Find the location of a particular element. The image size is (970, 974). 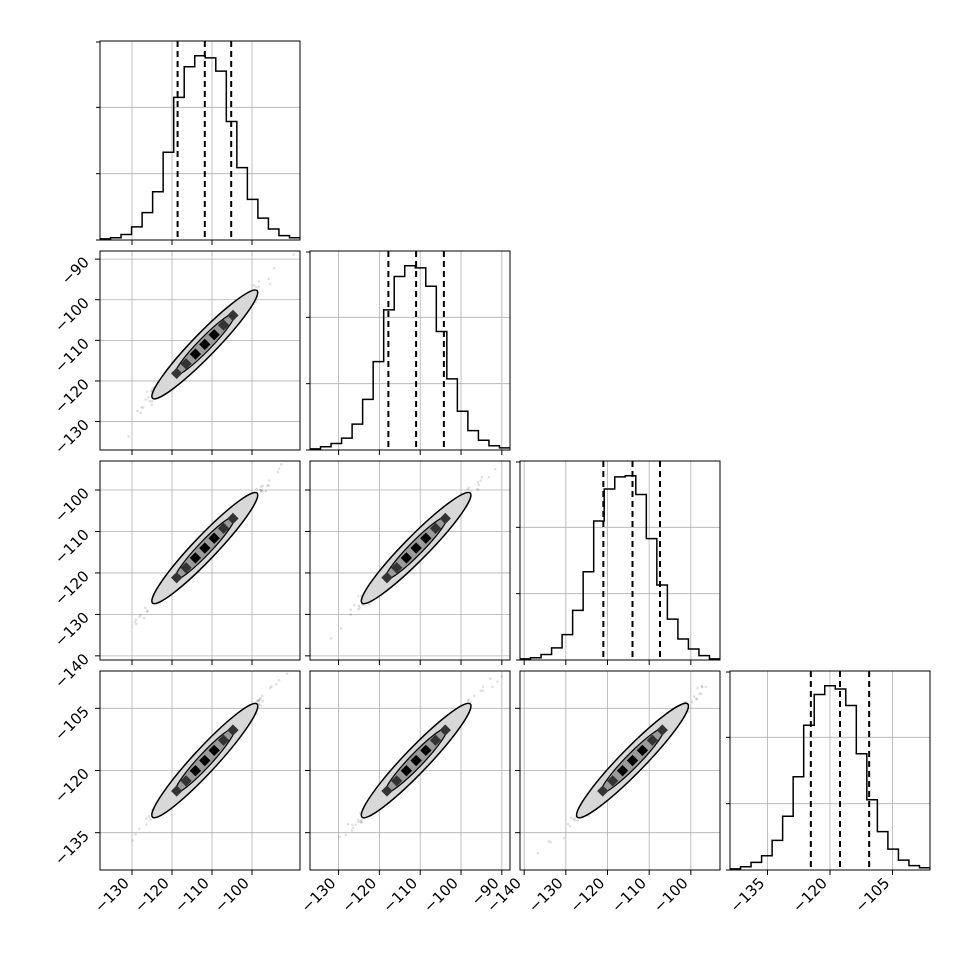

panel-3-1: −130−120−110−100 −90 is located at coordinates (404, 793).